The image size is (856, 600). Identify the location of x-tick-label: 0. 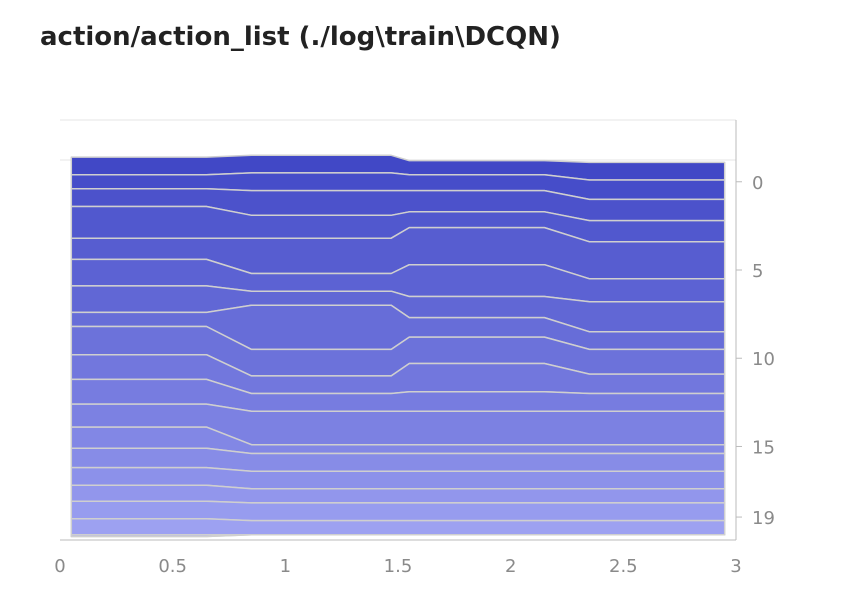
(59, 566).